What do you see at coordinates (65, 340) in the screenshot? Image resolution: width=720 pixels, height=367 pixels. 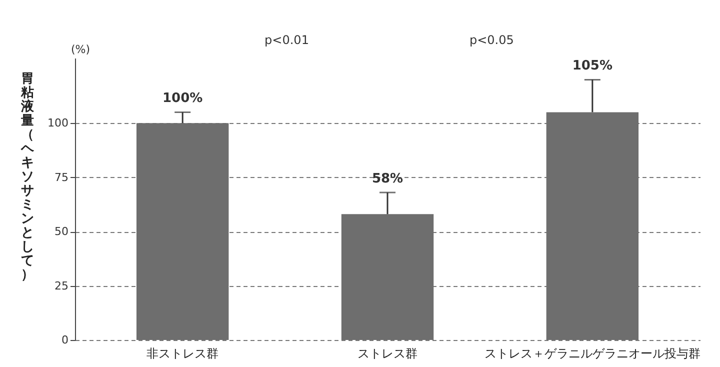 I see `y-tick-label: 0` at bounding box center [65, 340].